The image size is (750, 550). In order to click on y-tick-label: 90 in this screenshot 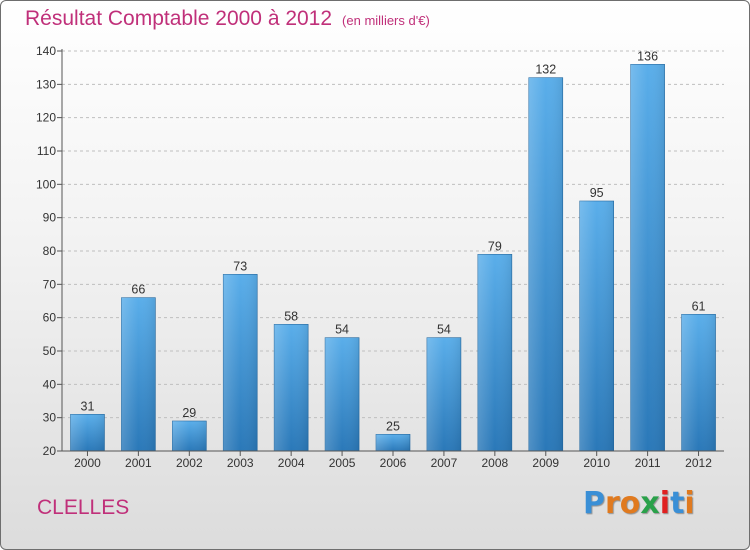, I will do `click(50, 218)`.